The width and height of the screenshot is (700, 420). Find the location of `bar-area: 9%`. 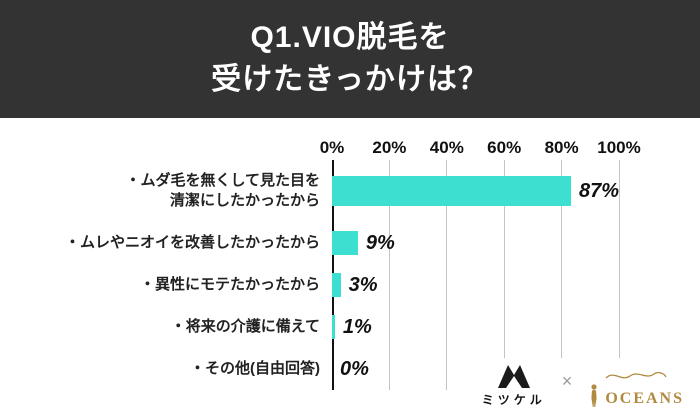

bar-area: 9% is located at coordinates (475, 243).